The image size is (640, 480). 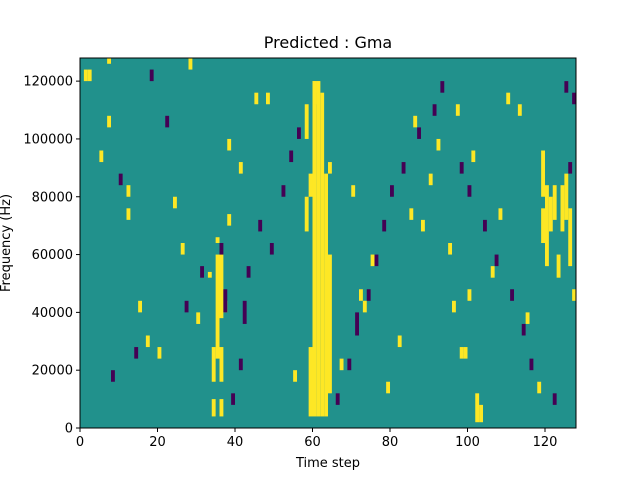 I want to click on y-tick-label: 80000, so click(x=52, y=197).